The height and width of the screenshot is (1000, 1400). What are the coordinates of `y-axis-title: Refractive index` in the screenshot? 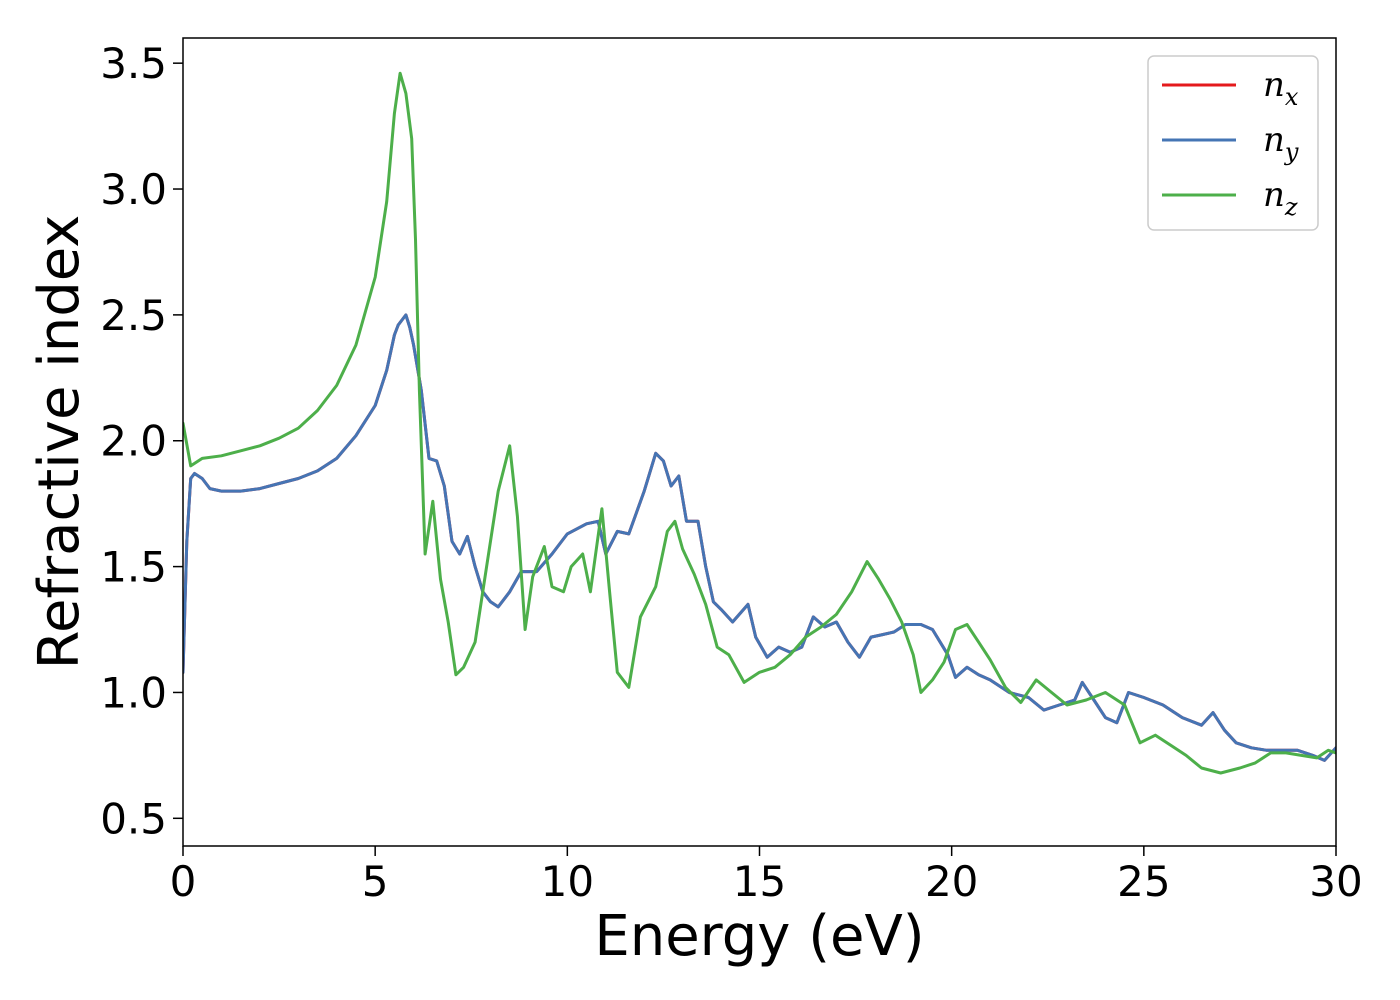 It's located at (59, 442).